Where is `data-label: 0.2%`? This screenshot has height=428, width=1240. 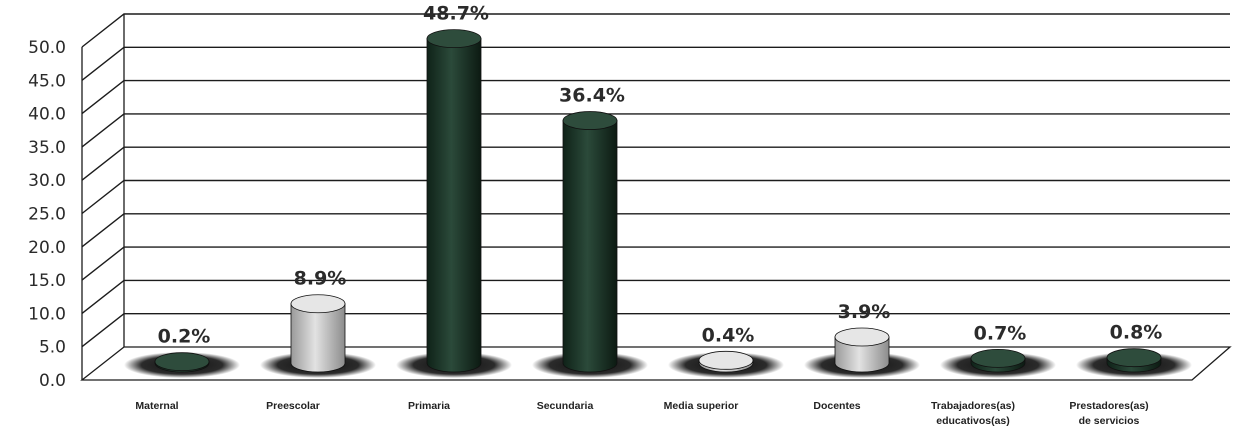 data-label: 0.2% is located at coordinates (184, 337).